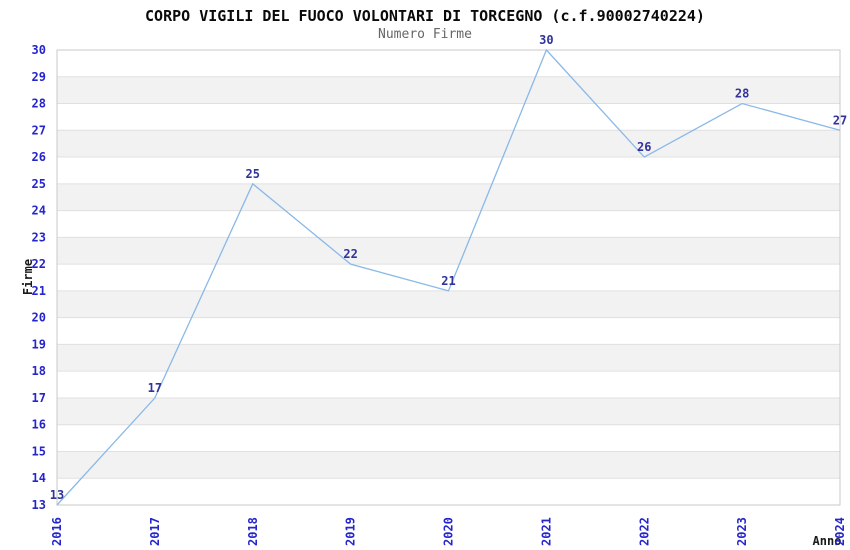 This screenshot has height=550, width=850. What do you see at coordinates (39, 157) in the screenshot?
I see `y-tick-label: 26` at bounding box center [39, 157].